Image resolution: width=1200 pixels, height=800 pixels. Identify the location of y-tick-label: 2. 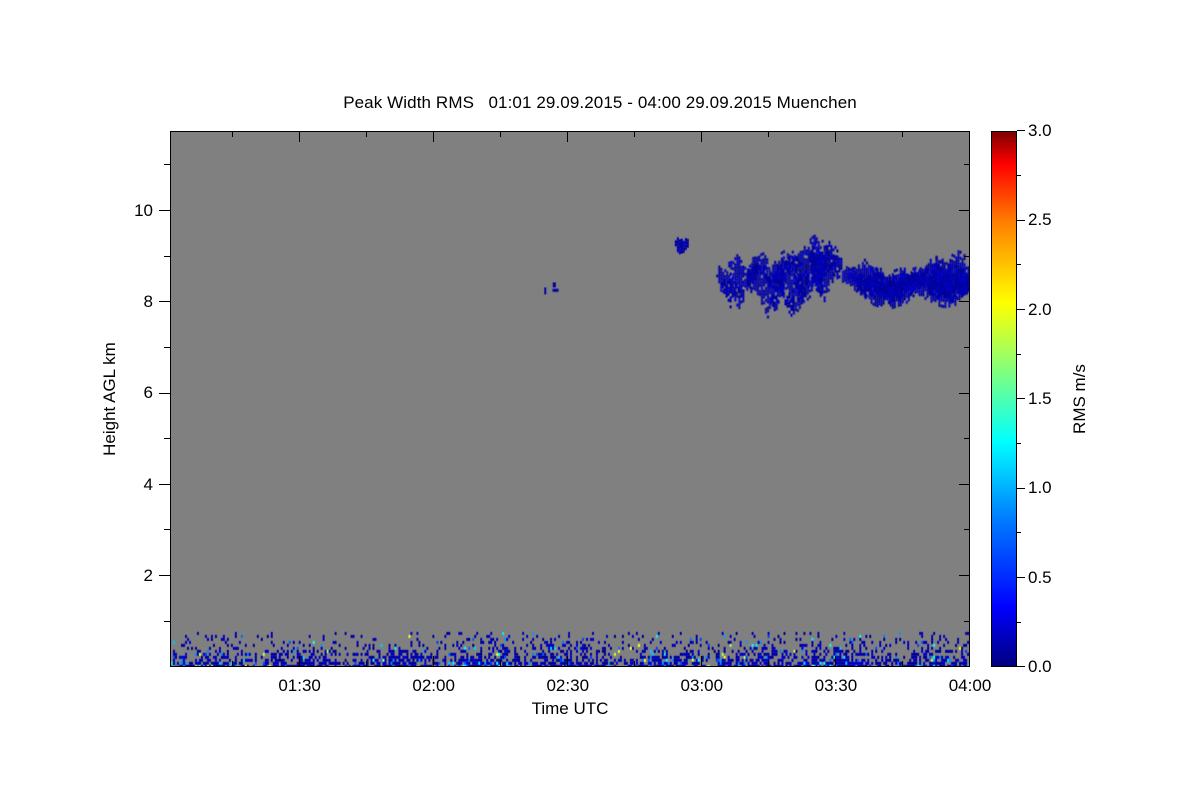
(148, 575).